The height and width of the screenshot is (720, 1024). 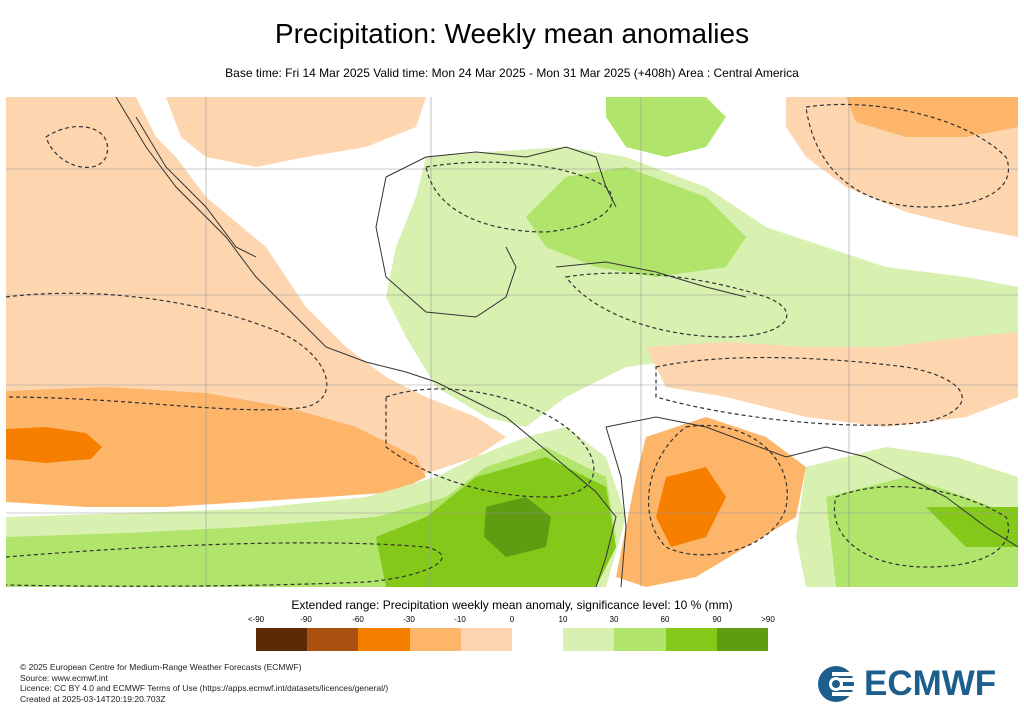 What do you see at coordinates (306, 619) in the screenshot?
I see `legend-label: -90` at bounding box center [306, 619].